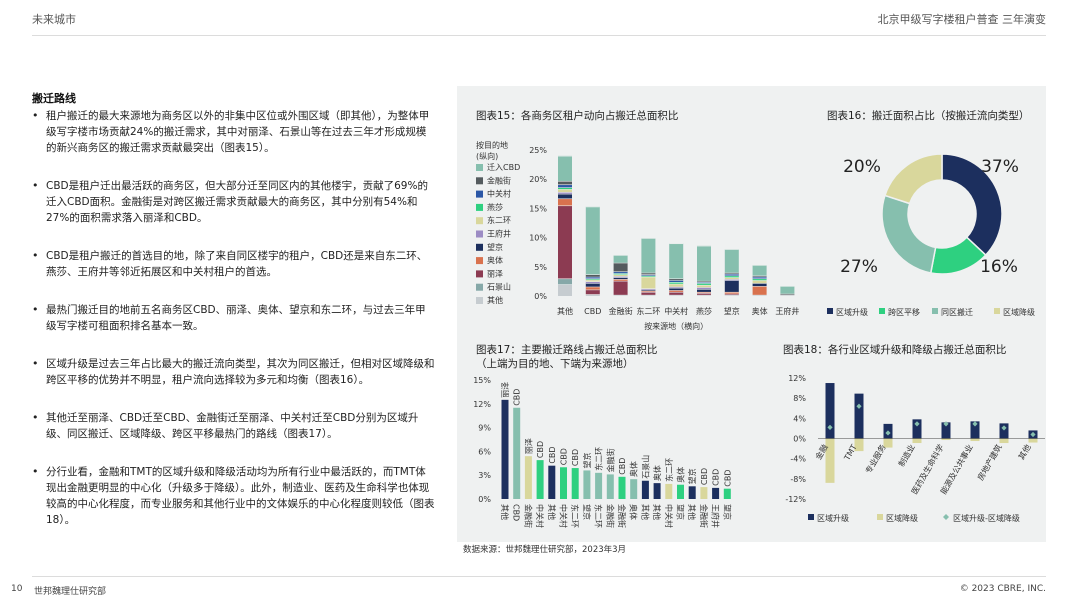  What do you see at coordinates (862, 167) in the screenshot?
I see `chart16-value-label: 20%` at bounding box center [862, 167].